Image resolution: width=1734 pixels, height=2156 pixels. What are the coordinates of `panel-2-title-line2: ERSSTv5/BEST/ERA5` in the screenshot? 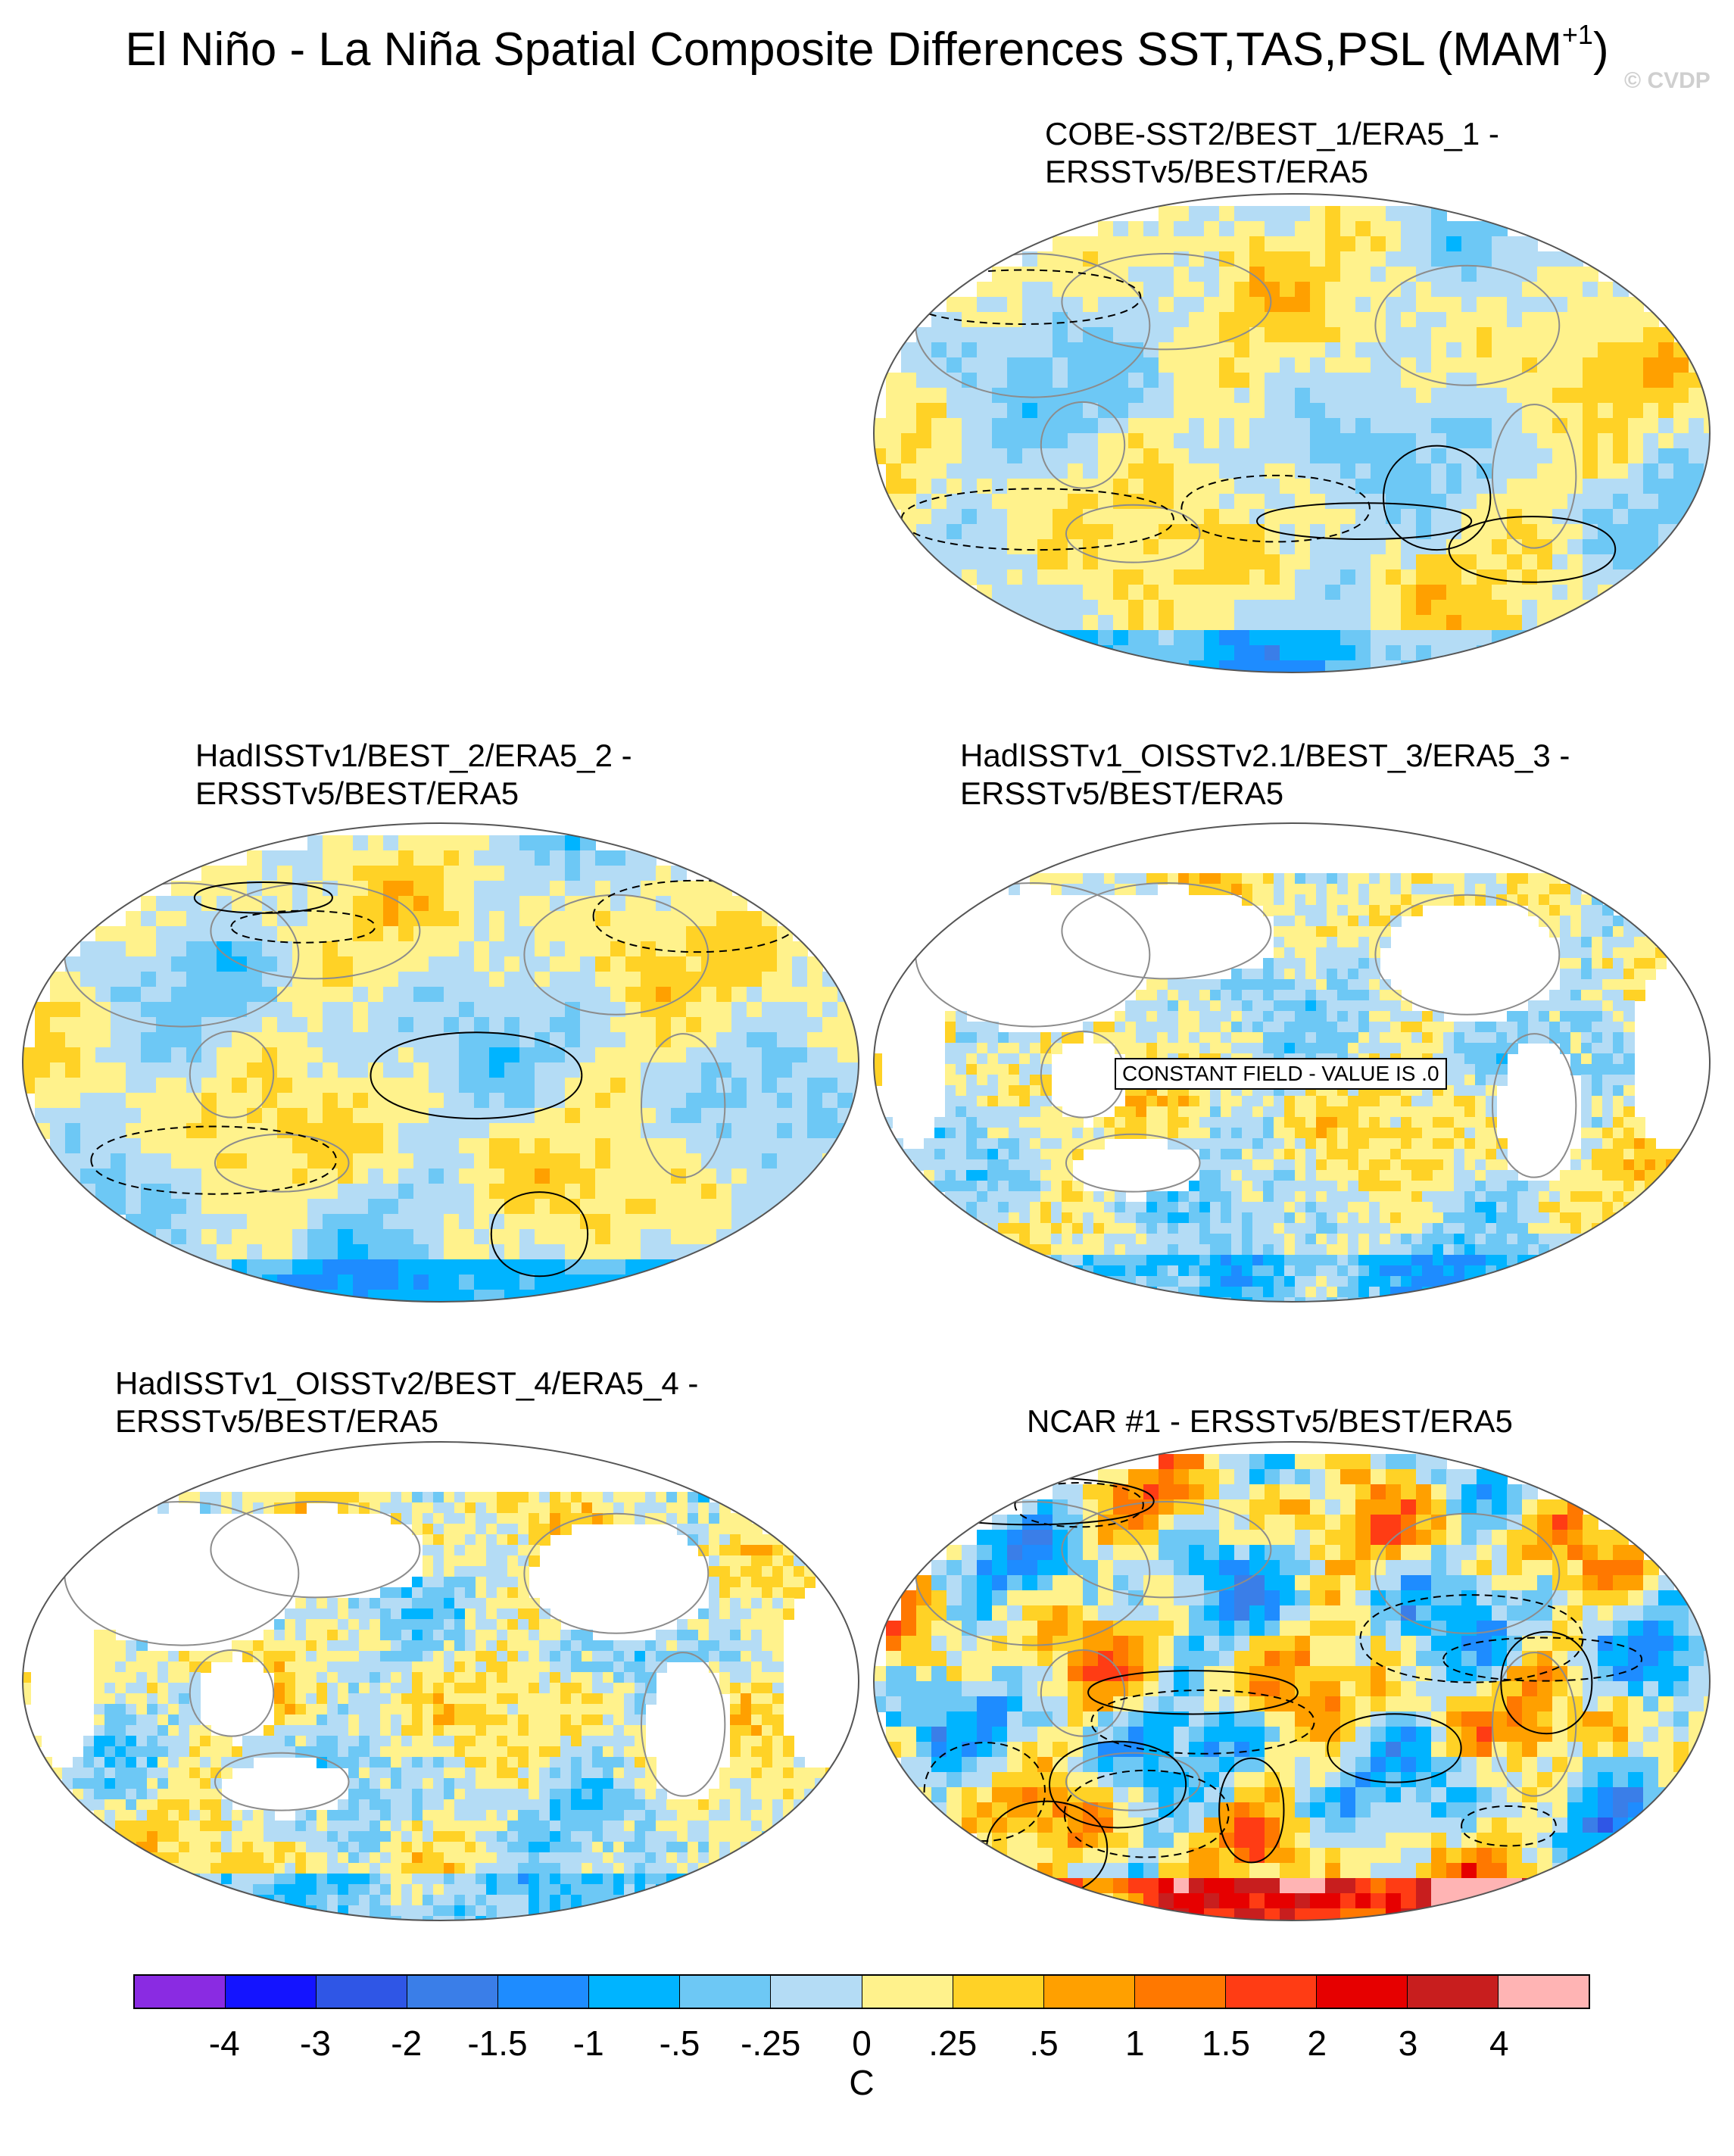 It's located at (357, 793).